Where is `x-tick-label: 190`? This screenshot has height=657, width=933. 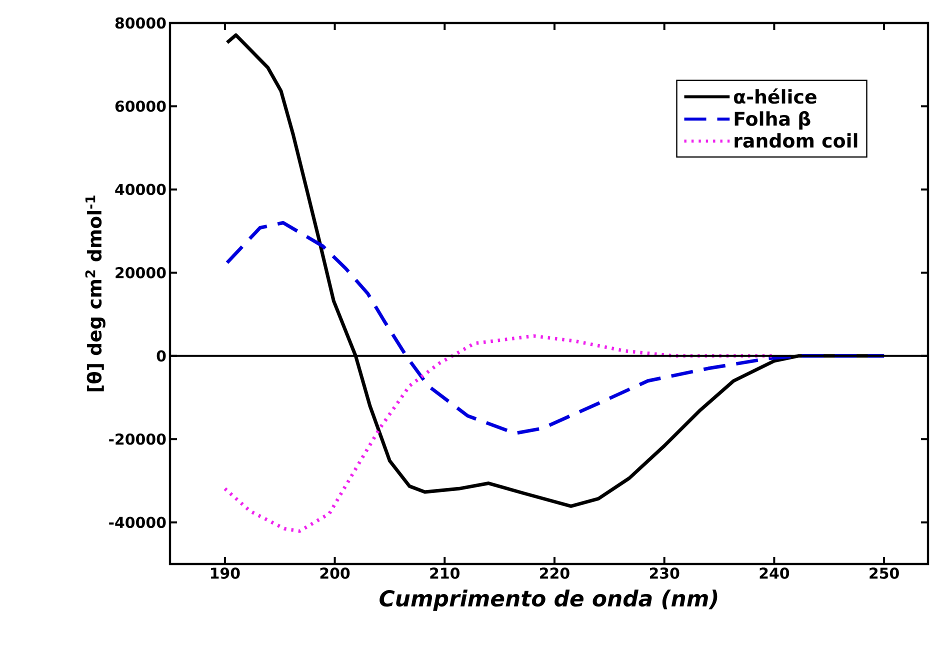 x-tick-label: 190 is located at coordinates (225, 573).